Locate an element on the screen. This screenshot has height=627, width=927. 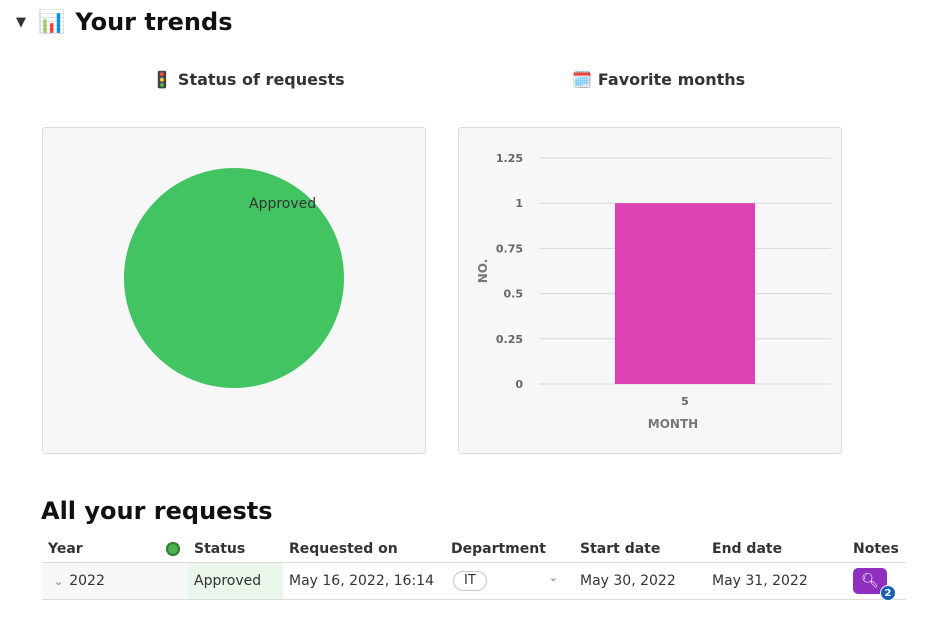
start-date-cell: May 30, 2022 is located at coordinates (640, 581).